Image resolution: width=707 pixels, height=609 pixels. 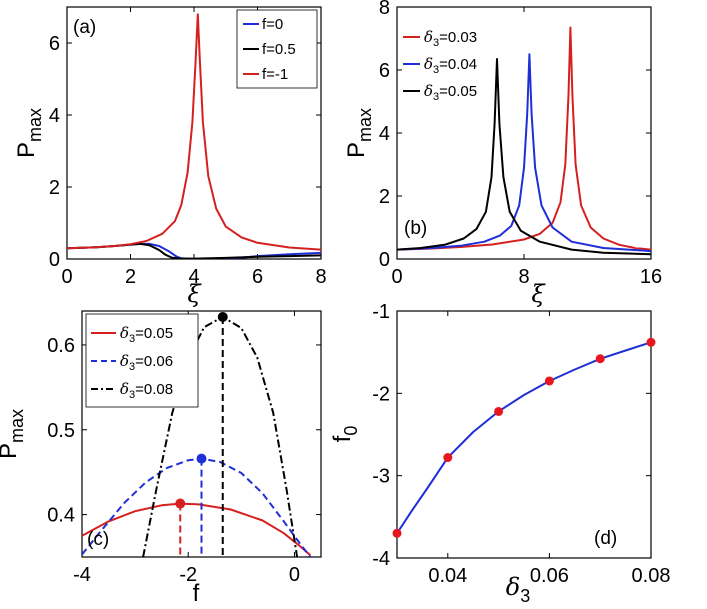 I want to click on x-axis-label-sub: 3, so click(x=525, y=596).